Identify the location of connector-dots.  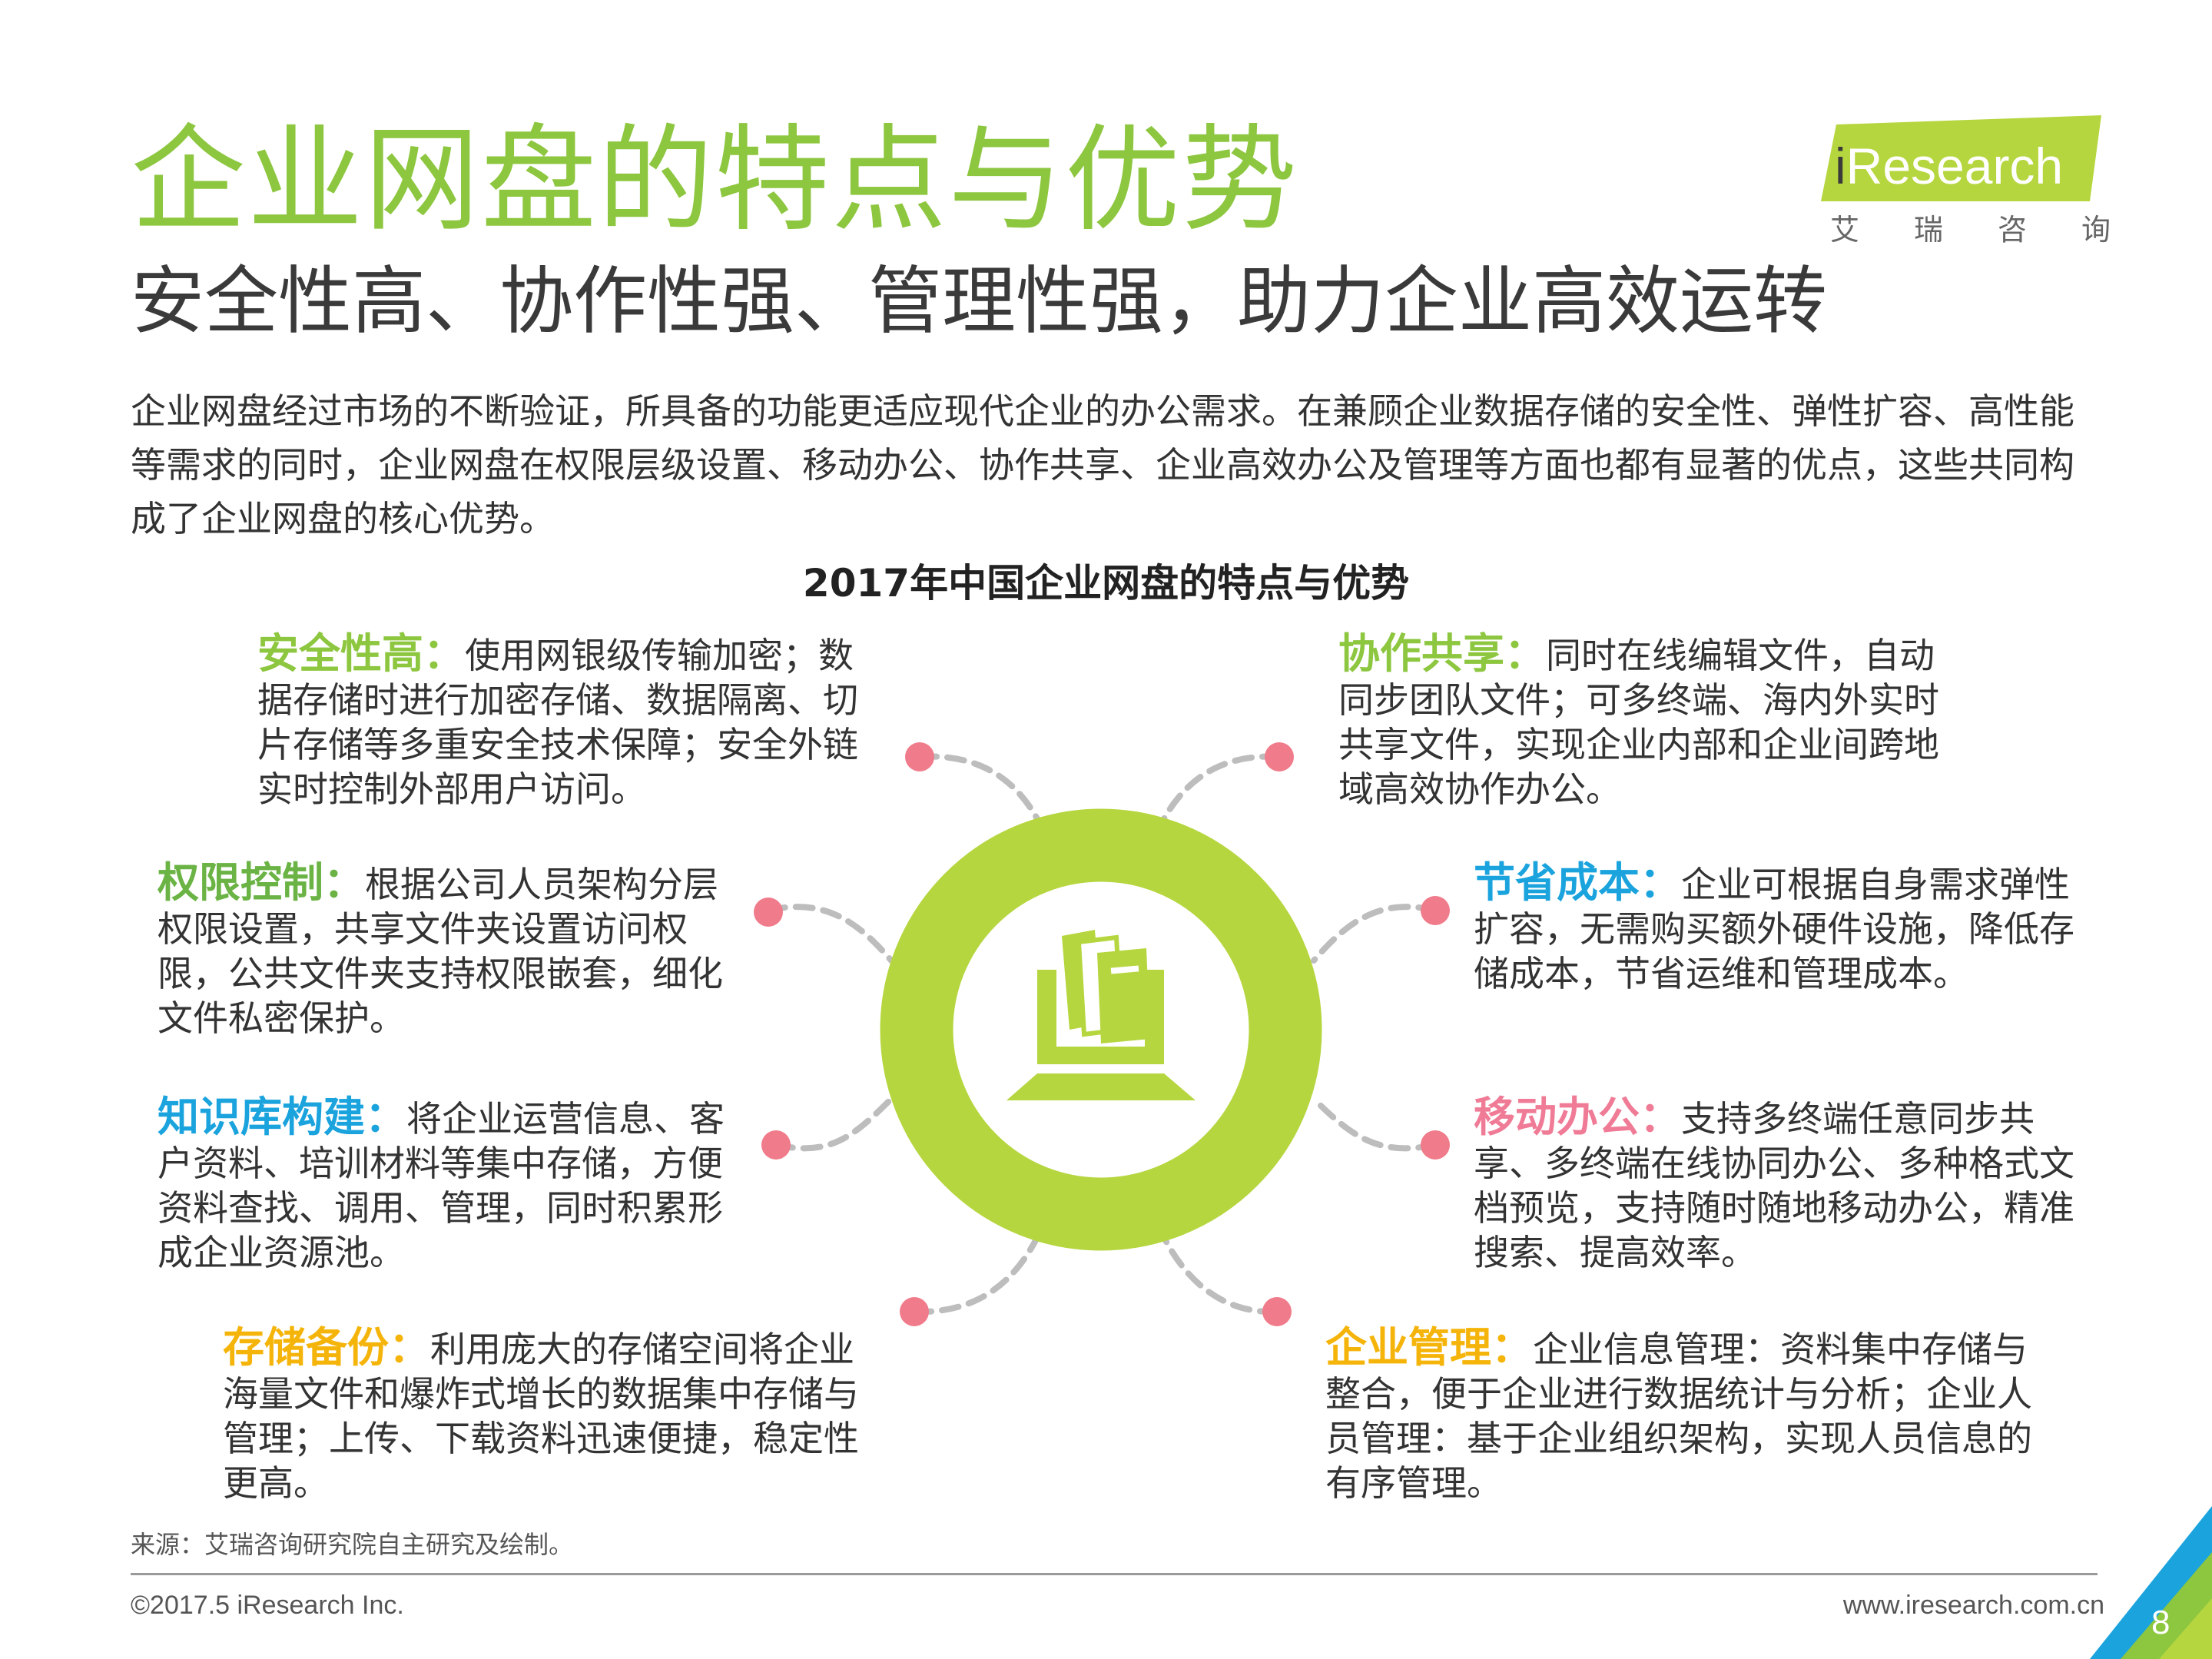
(1102, 1034).